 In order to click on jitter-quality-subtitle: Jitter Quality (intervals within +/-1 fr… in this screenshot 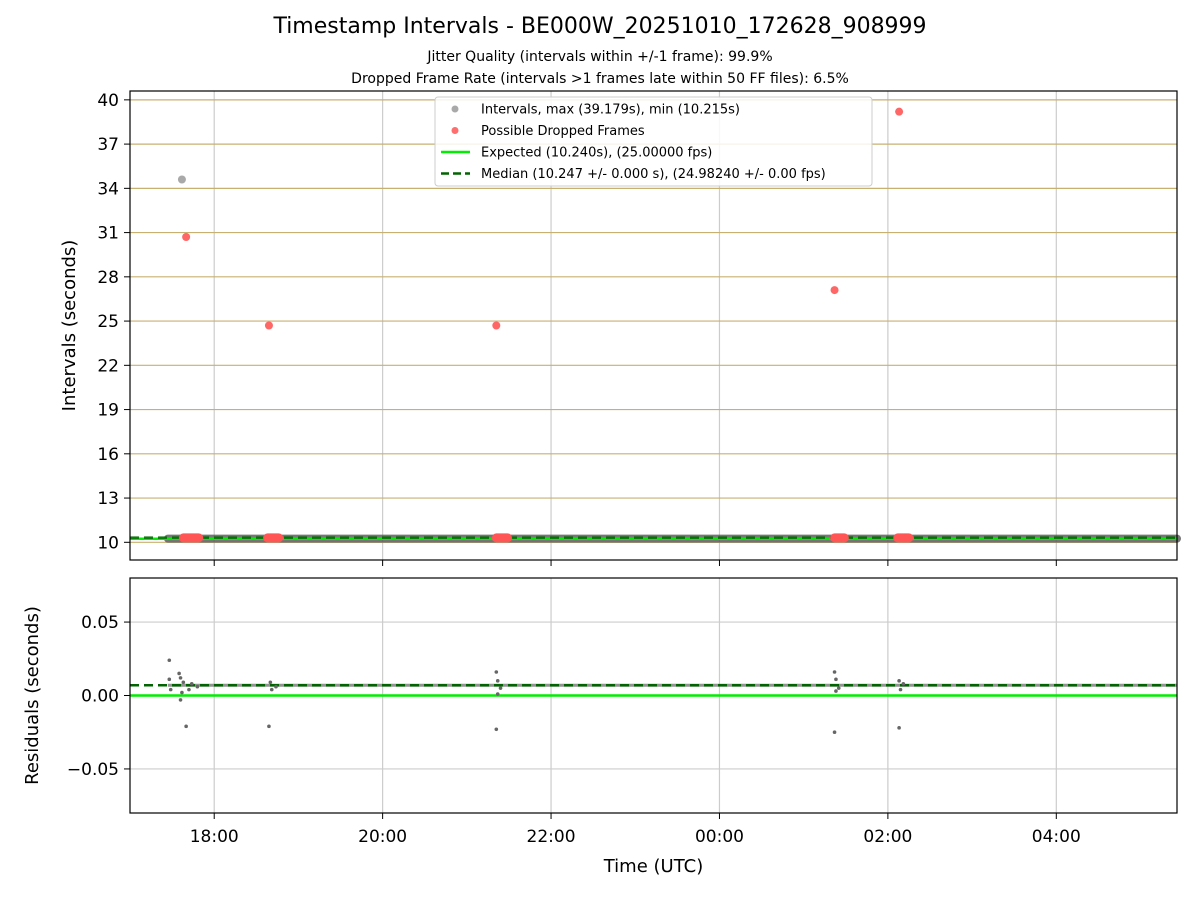, I will do `click(600, 57)`.